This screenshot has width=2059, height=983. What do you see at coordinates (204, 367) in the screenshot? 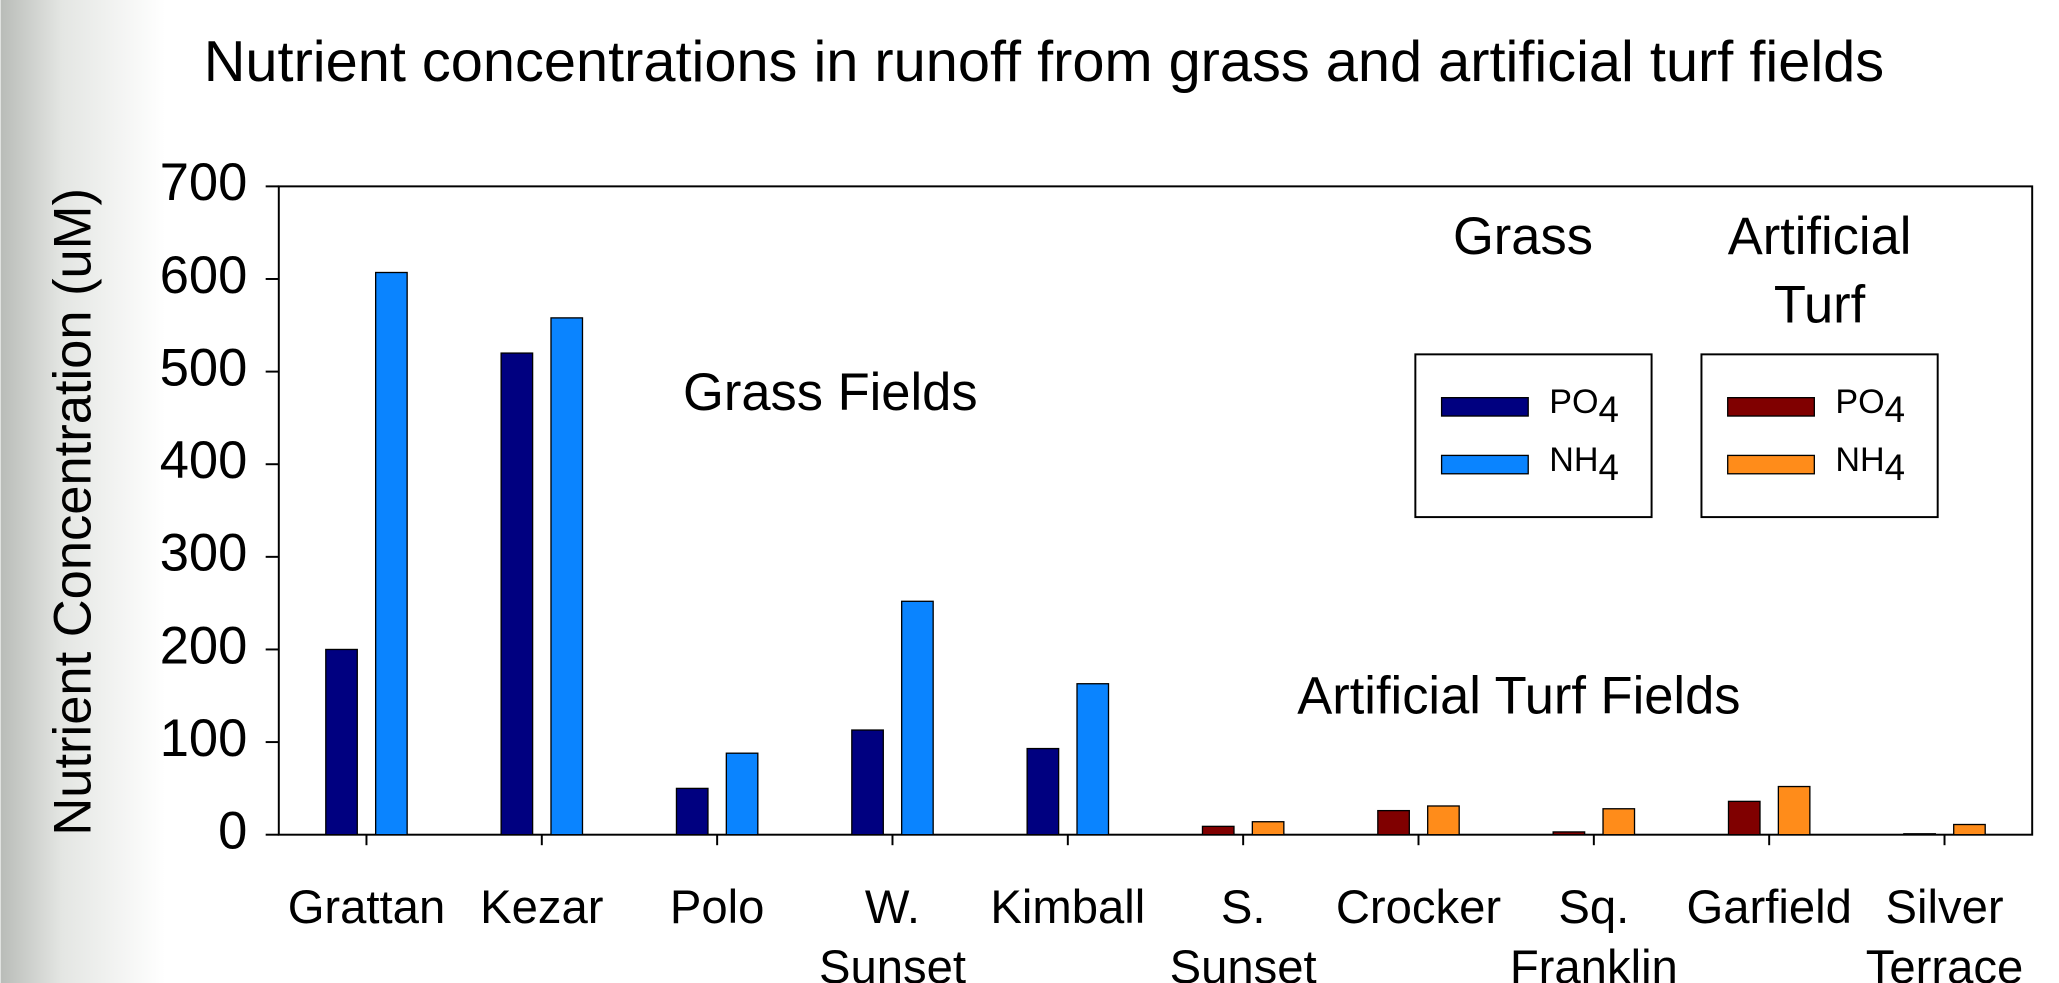
I see `y-tick-label: 500` at bounding box center [204, 367].